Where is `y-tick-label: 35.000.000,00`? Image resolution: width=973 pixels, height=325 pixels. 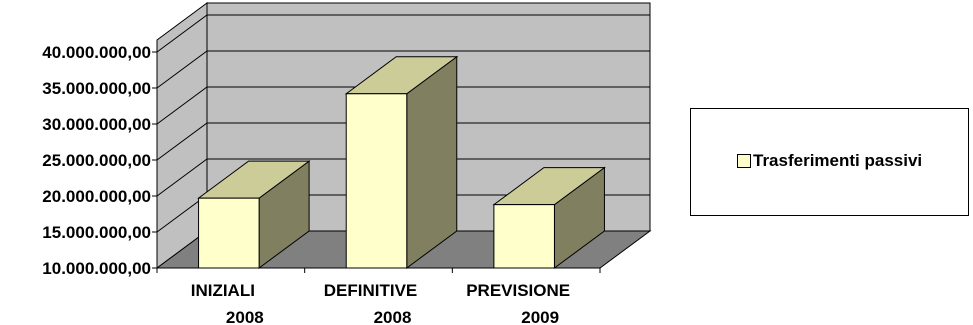
y-tick-label: 35.000.000,00 is located at coordinates (96, 88).